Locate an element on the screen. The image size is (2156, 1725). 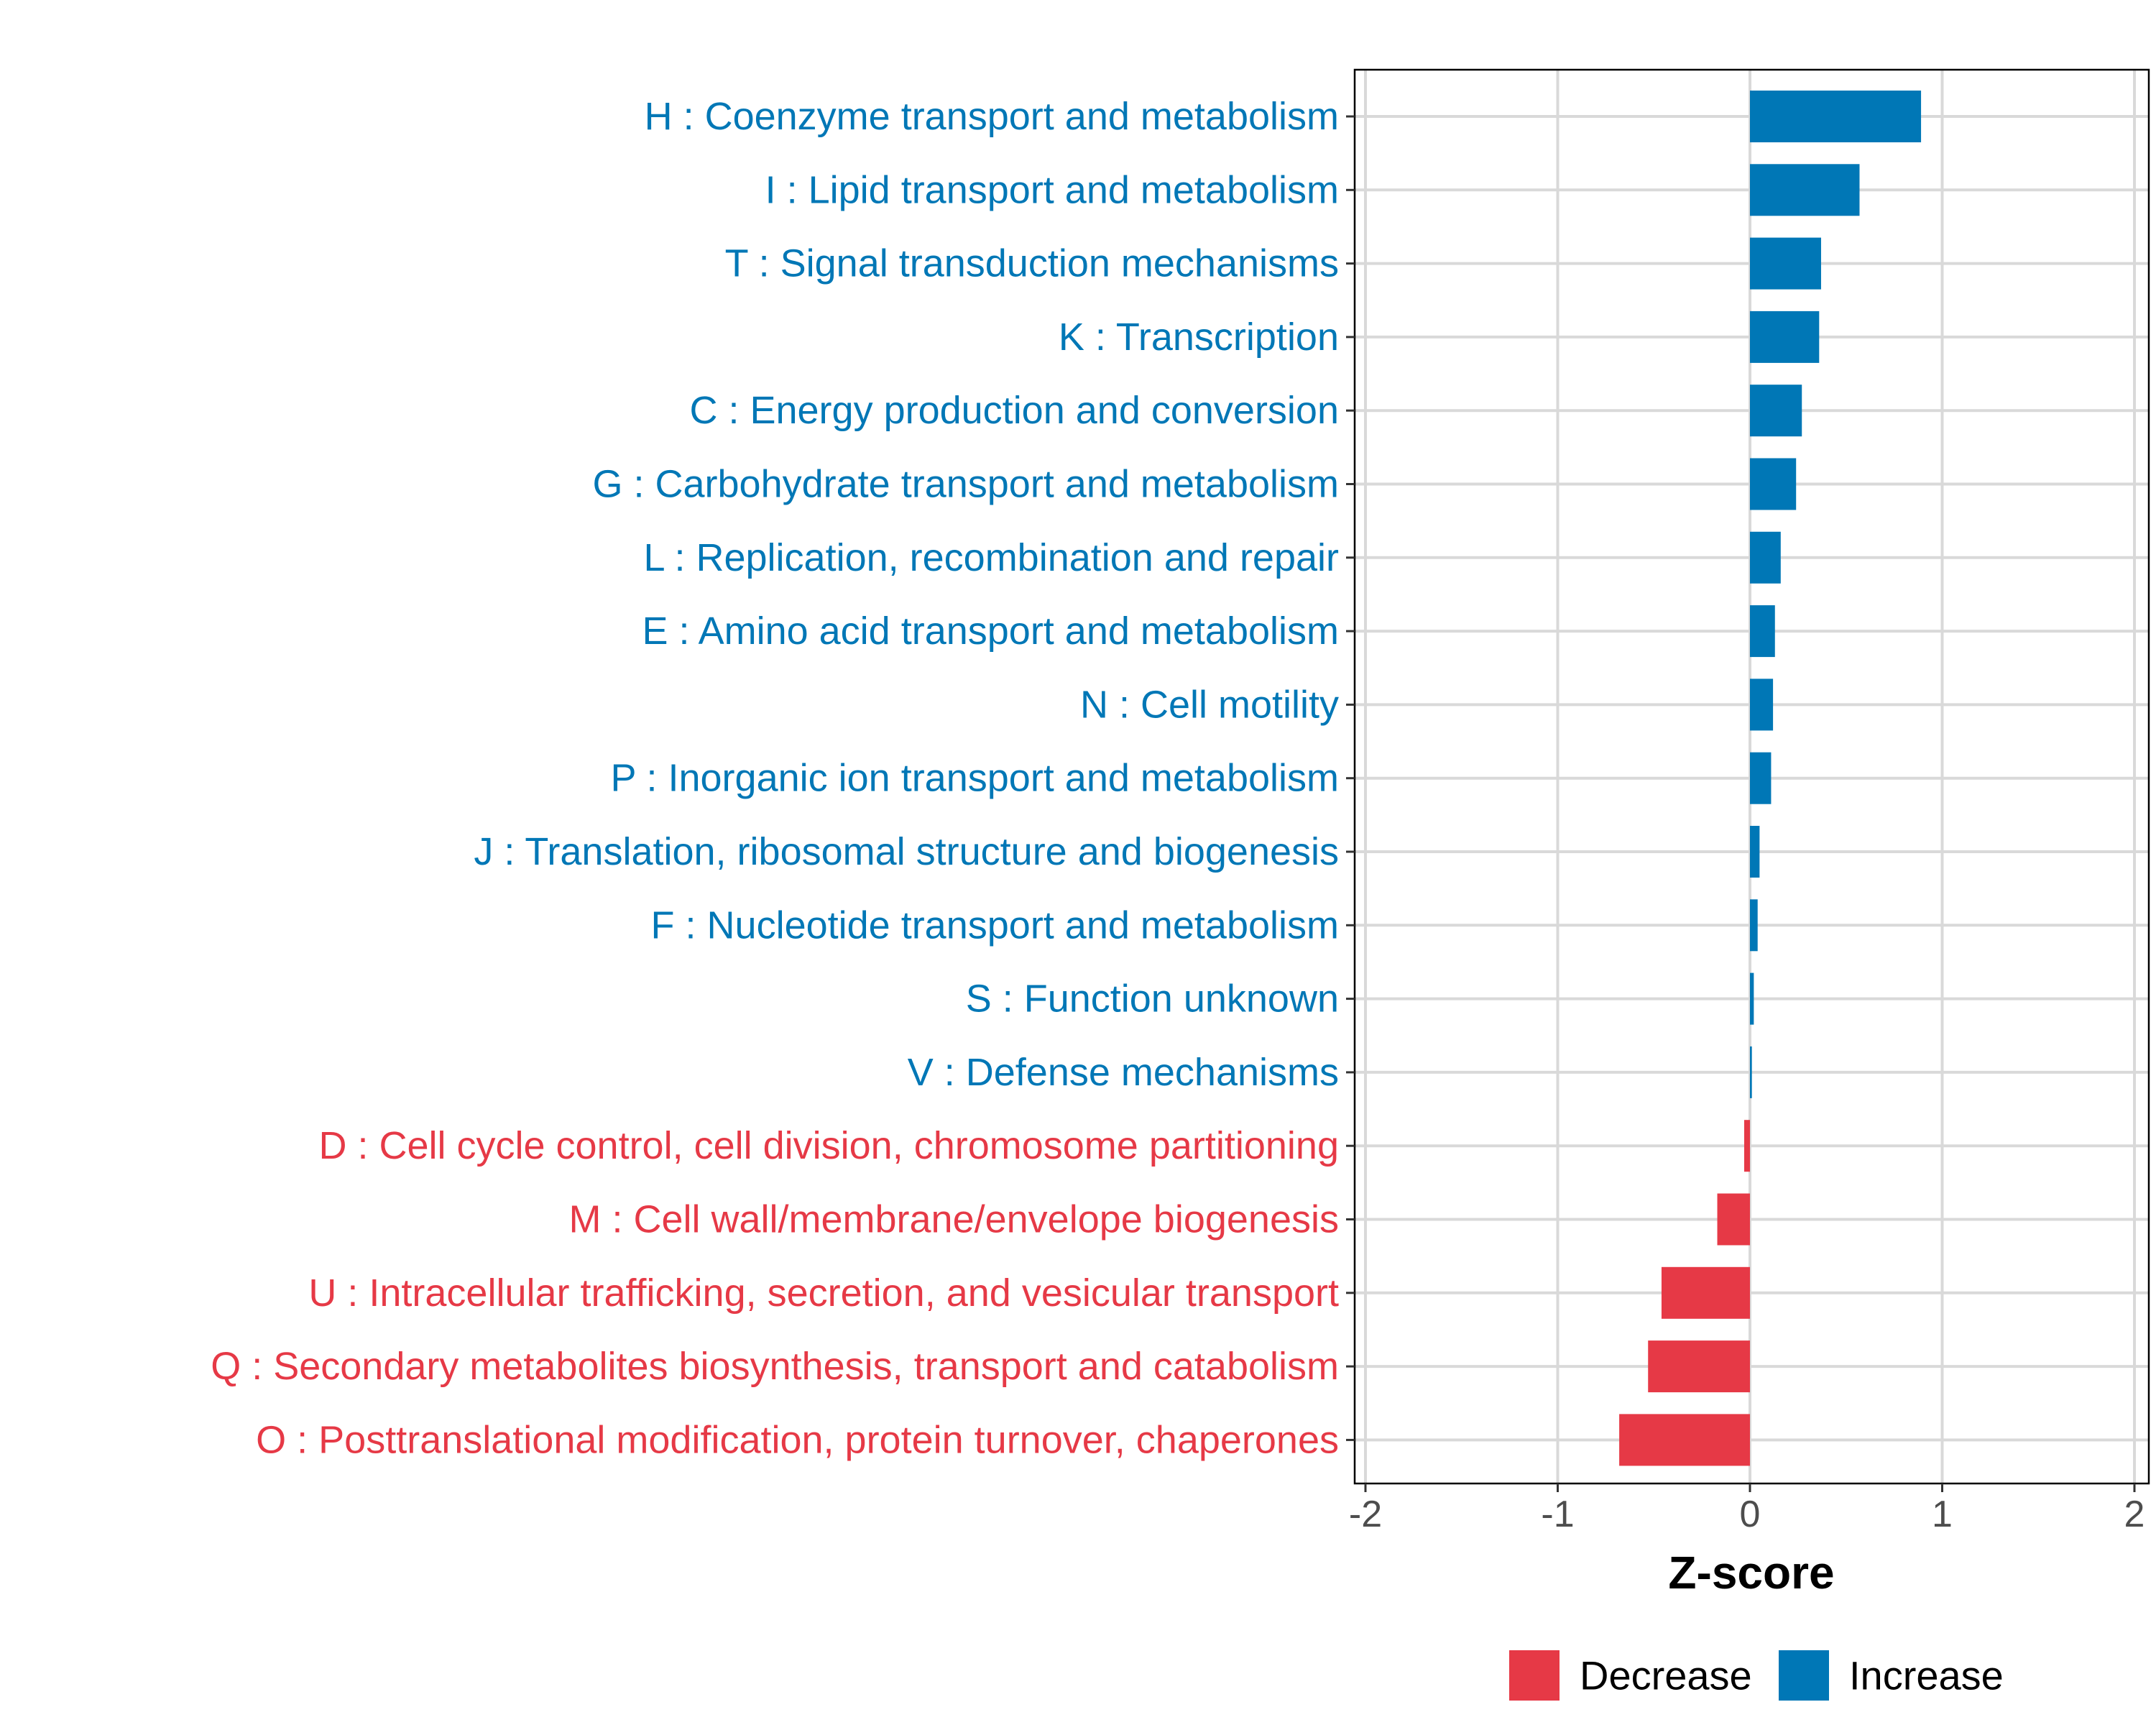
legend-swatch-decrease is located at coordinates (1534, 1675).